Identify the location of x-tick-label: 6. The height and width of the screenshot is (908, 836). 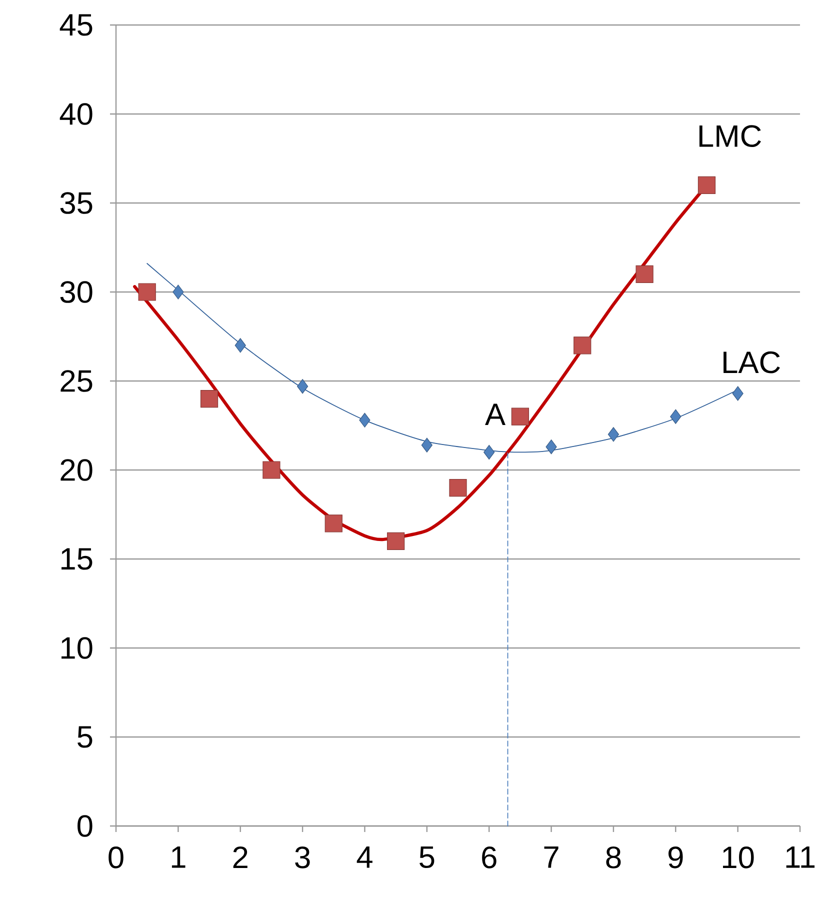
(489, 857).